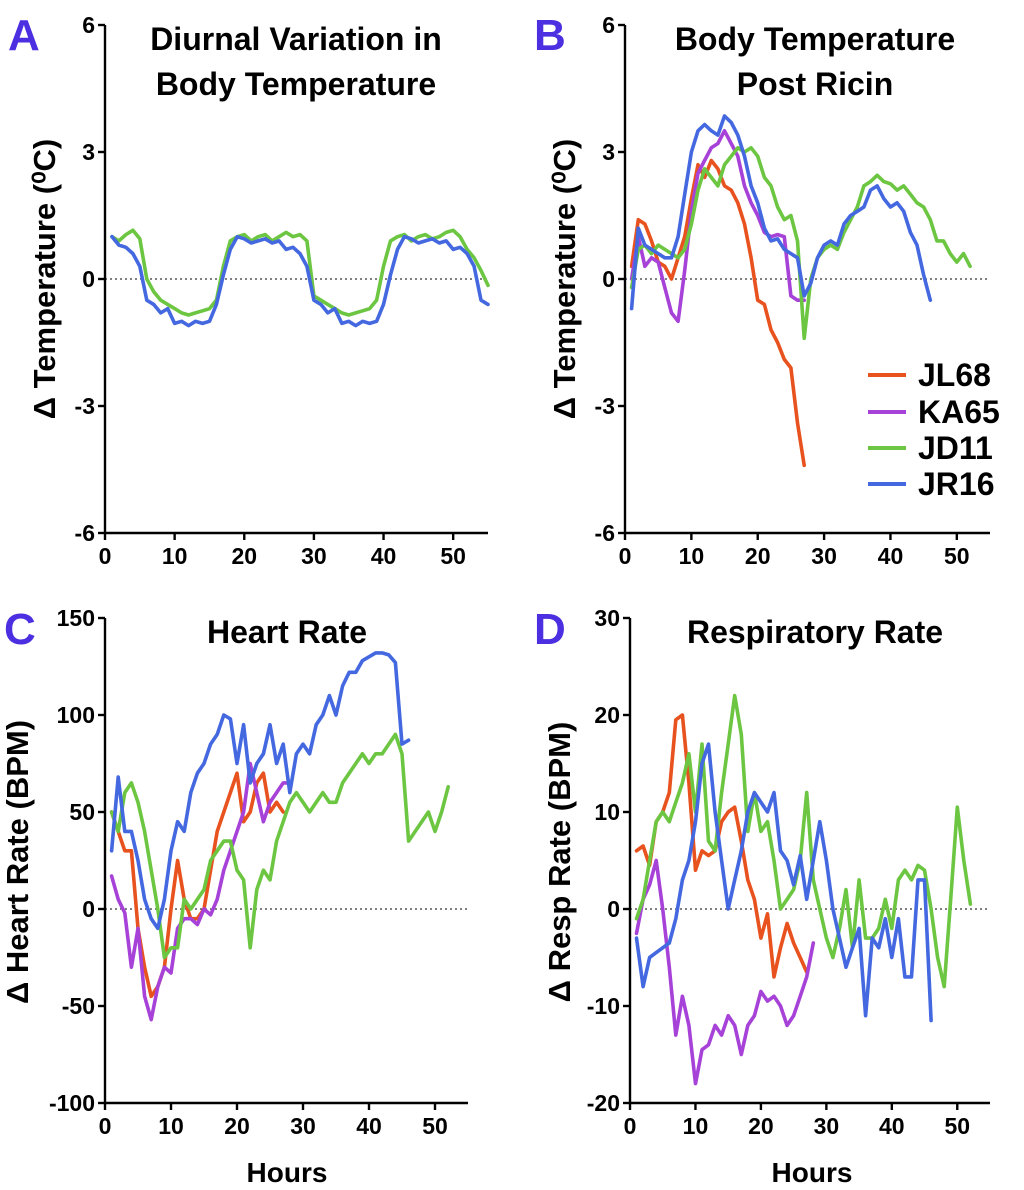 The image size is (1024, 1190). I want to click on legend-item-ka65: KA65, so click(934, 412).